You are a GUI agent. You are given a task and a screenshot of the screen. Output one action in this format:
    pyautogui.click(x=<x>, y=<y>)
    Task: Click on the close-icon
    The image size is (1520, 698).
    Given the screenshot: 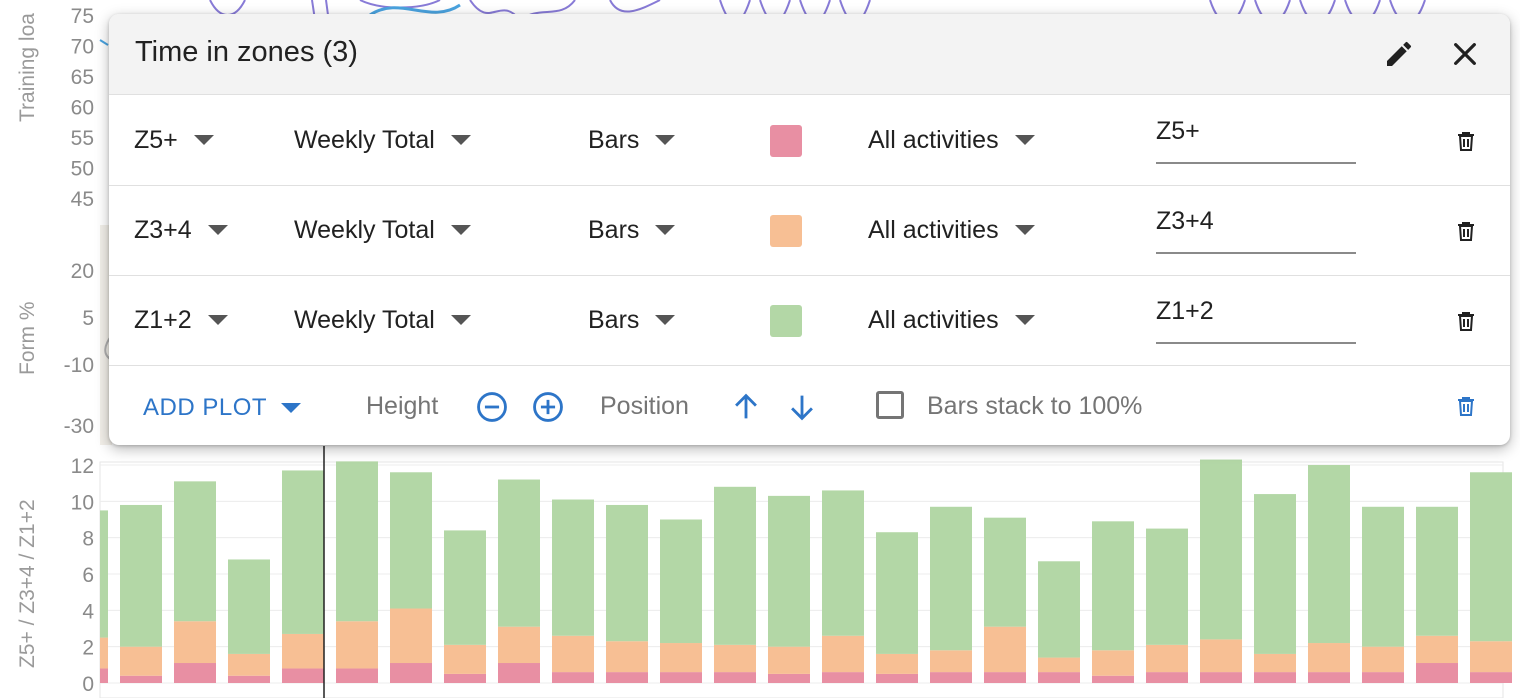 What is the action you would take?
    pyautogui.click(x=1465, y=54)
    